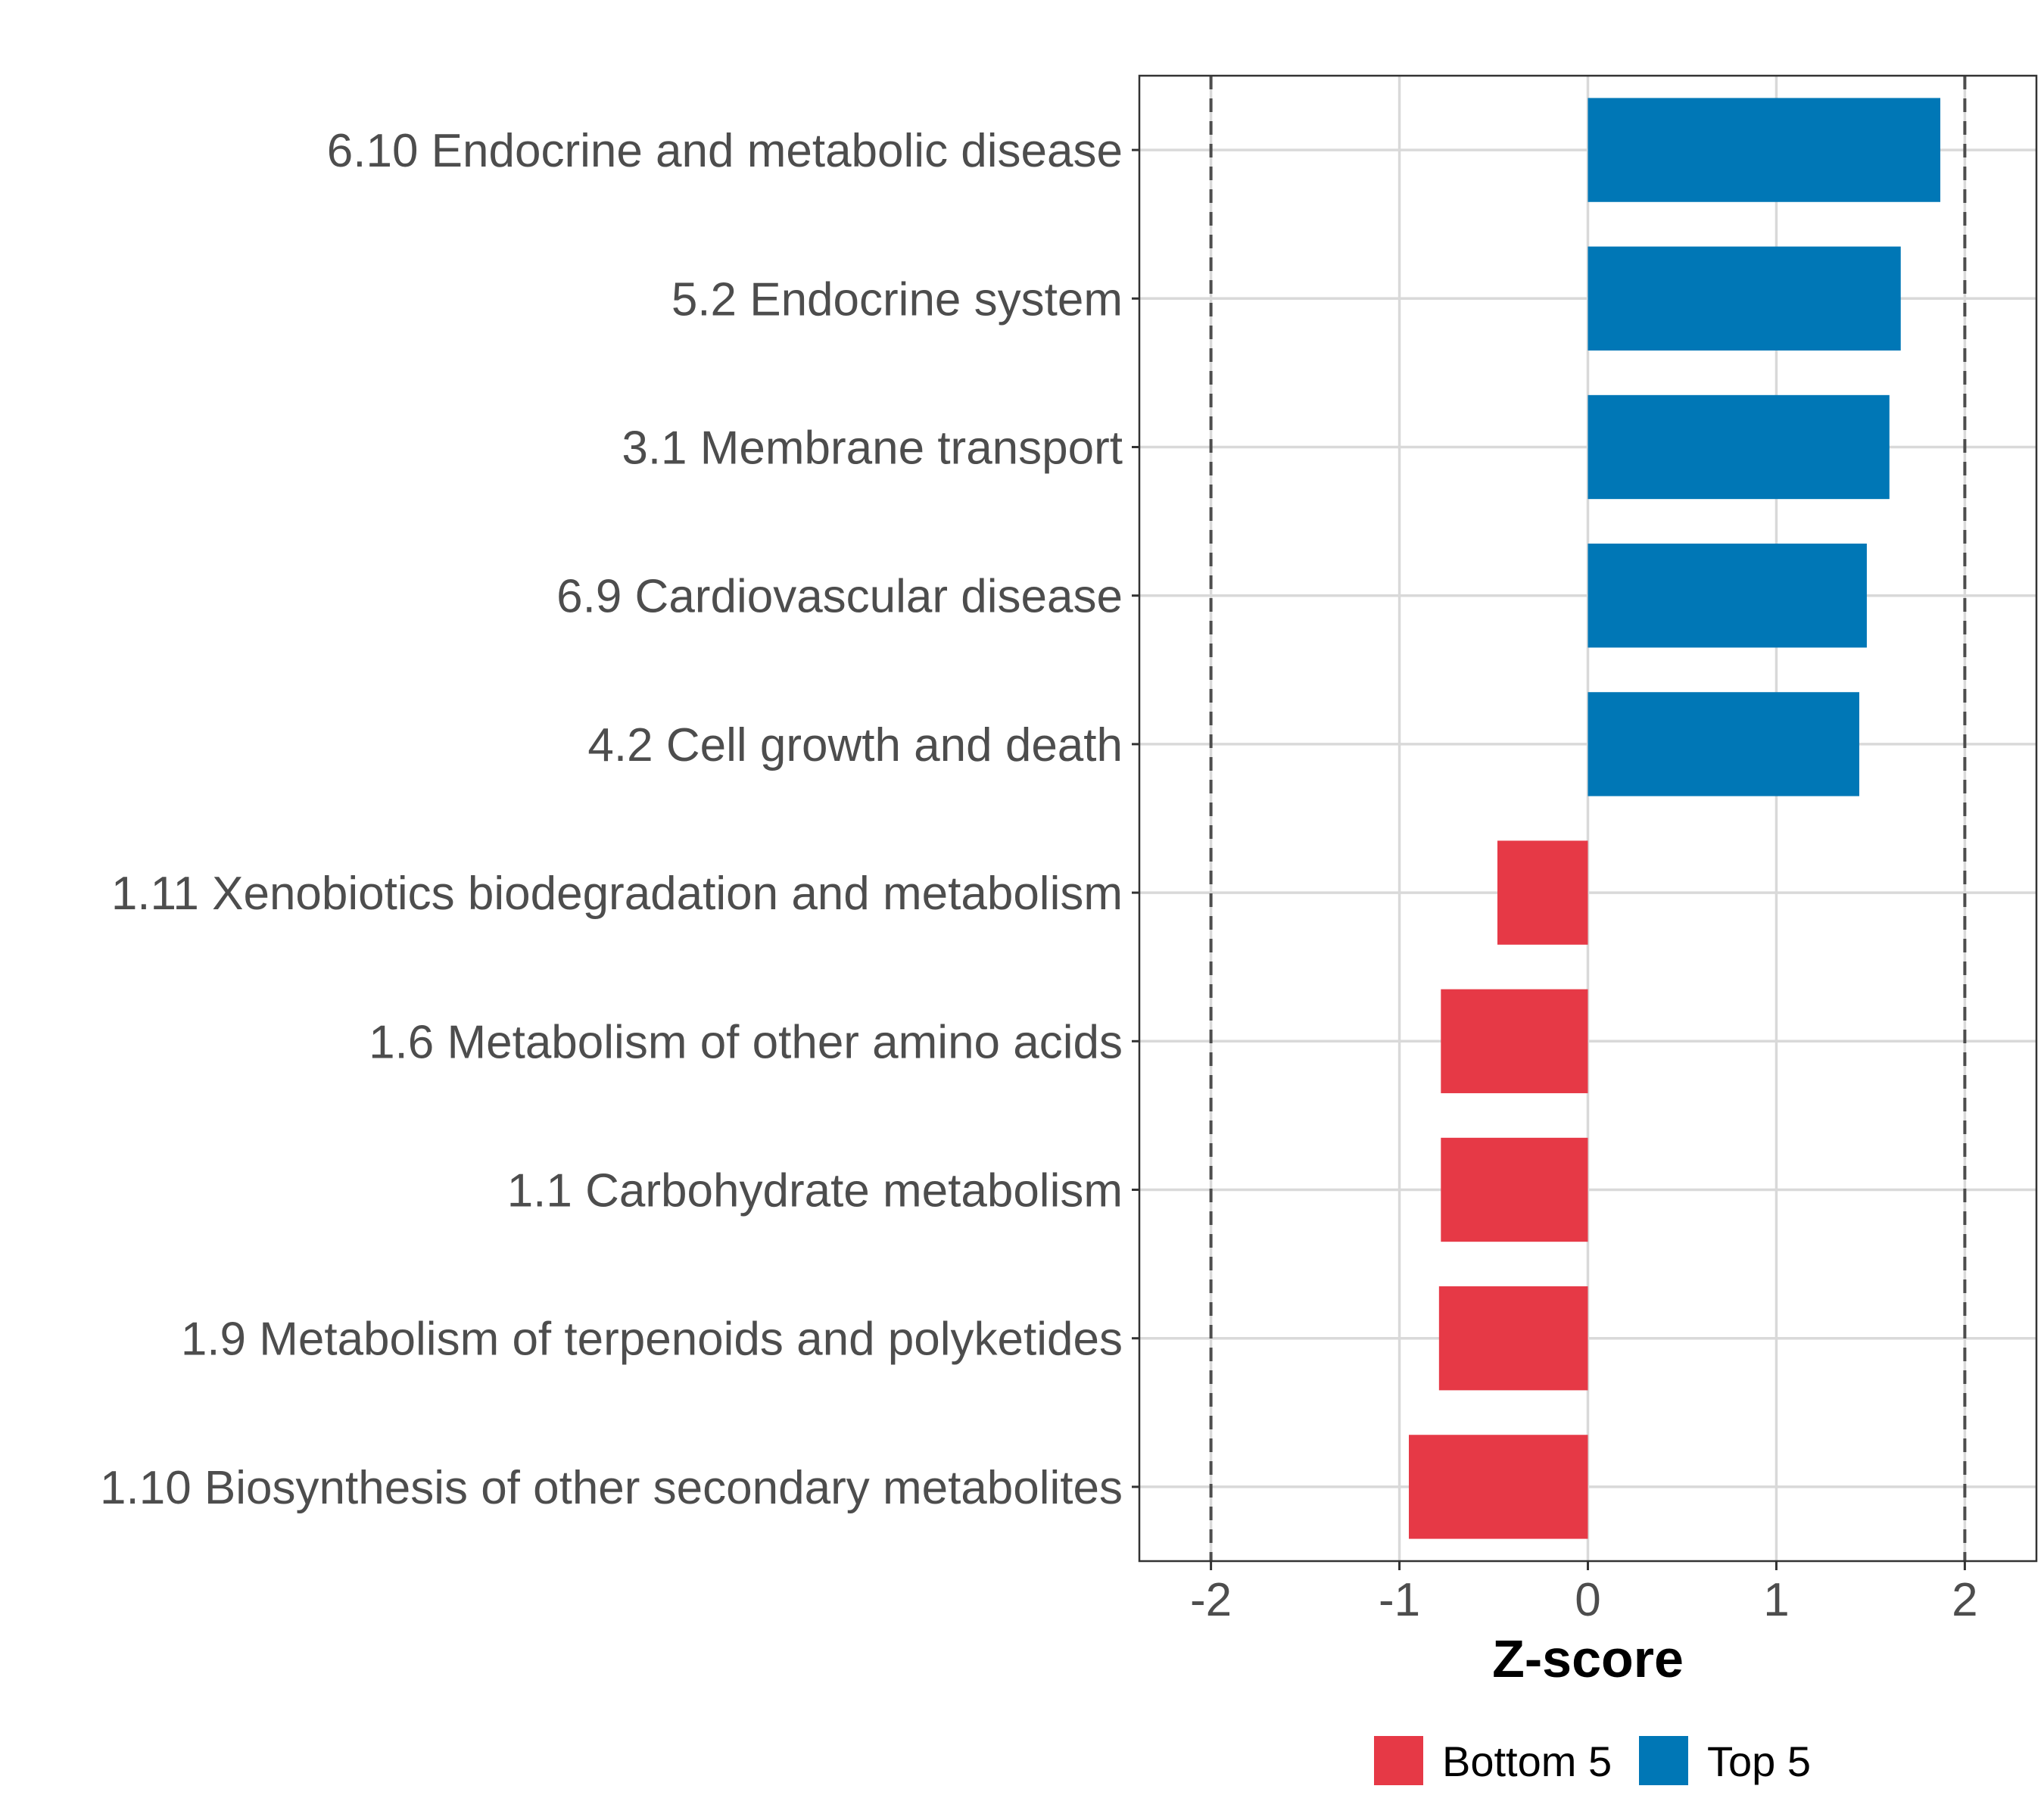 The width and height of the screenshot is (2044, 1817). Describe the element at coordinates (746, 1042) in the screenshot. I see `category-label: 1.6 Metabolism of other amino acids` at that location.